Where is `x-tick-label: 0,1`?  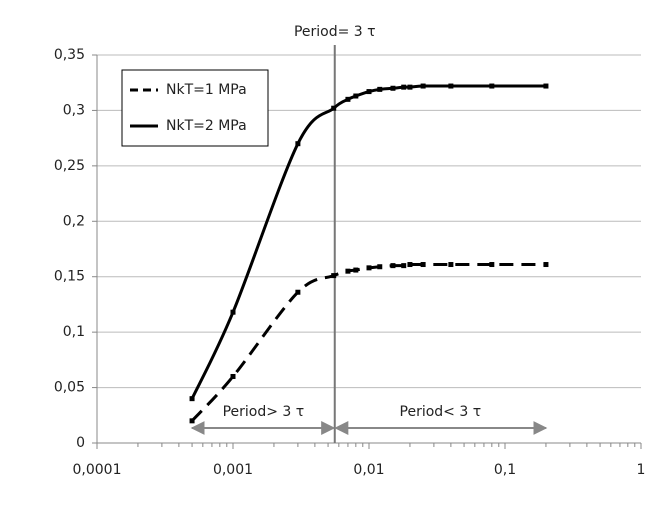 x-tick-label: 0,1 is located at coordinates (505, 470).